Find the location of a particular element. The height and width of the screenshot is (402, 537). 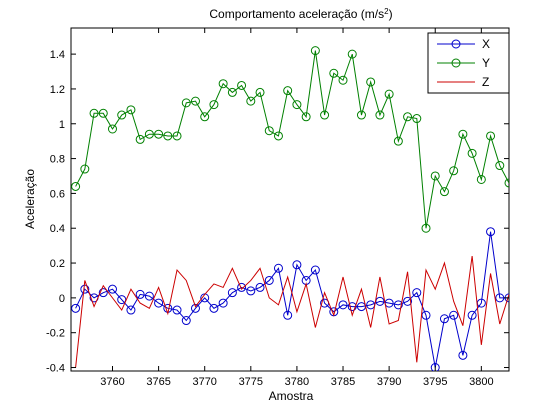

x-tick-label: 3765 is located at coordinates (158, 382).